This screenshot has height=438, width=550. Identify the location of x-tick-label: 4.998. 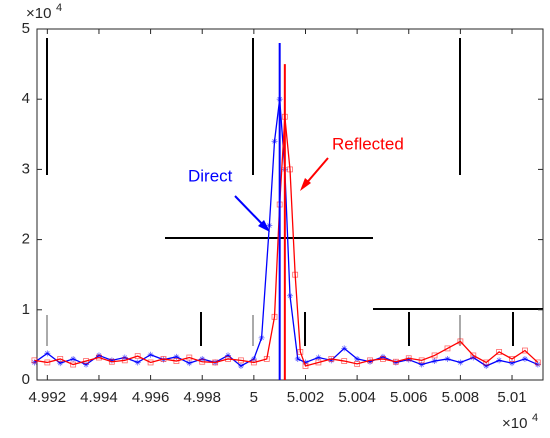
(202, 397).